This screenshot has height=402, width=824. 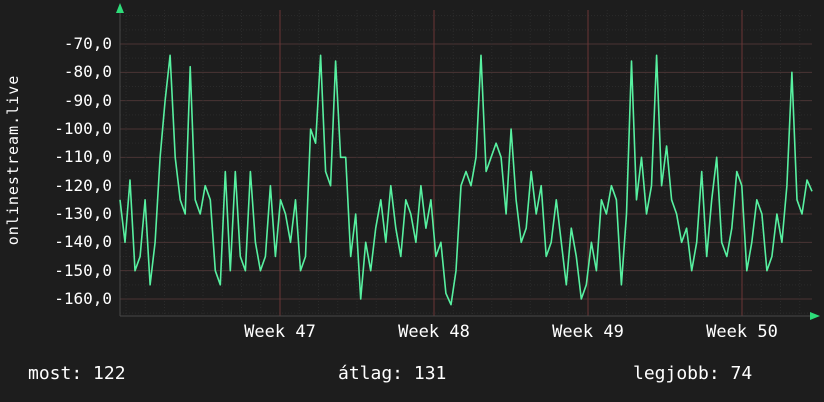 What do you see at coordinates (371, 373) in the screenshot?
I see `stat-atlag-label: átlag:` at bounding box center [371, 373].